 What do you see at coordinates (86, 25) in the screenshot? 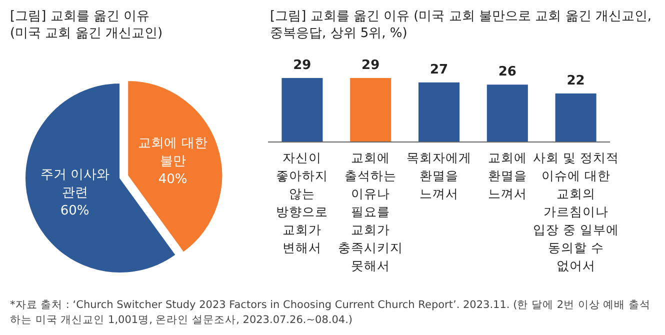
I see `chart-title: [그림] 교회를 옮긴 이유 (미국 교회 옮긴 개신교인)` at bounding box center [86, 25].